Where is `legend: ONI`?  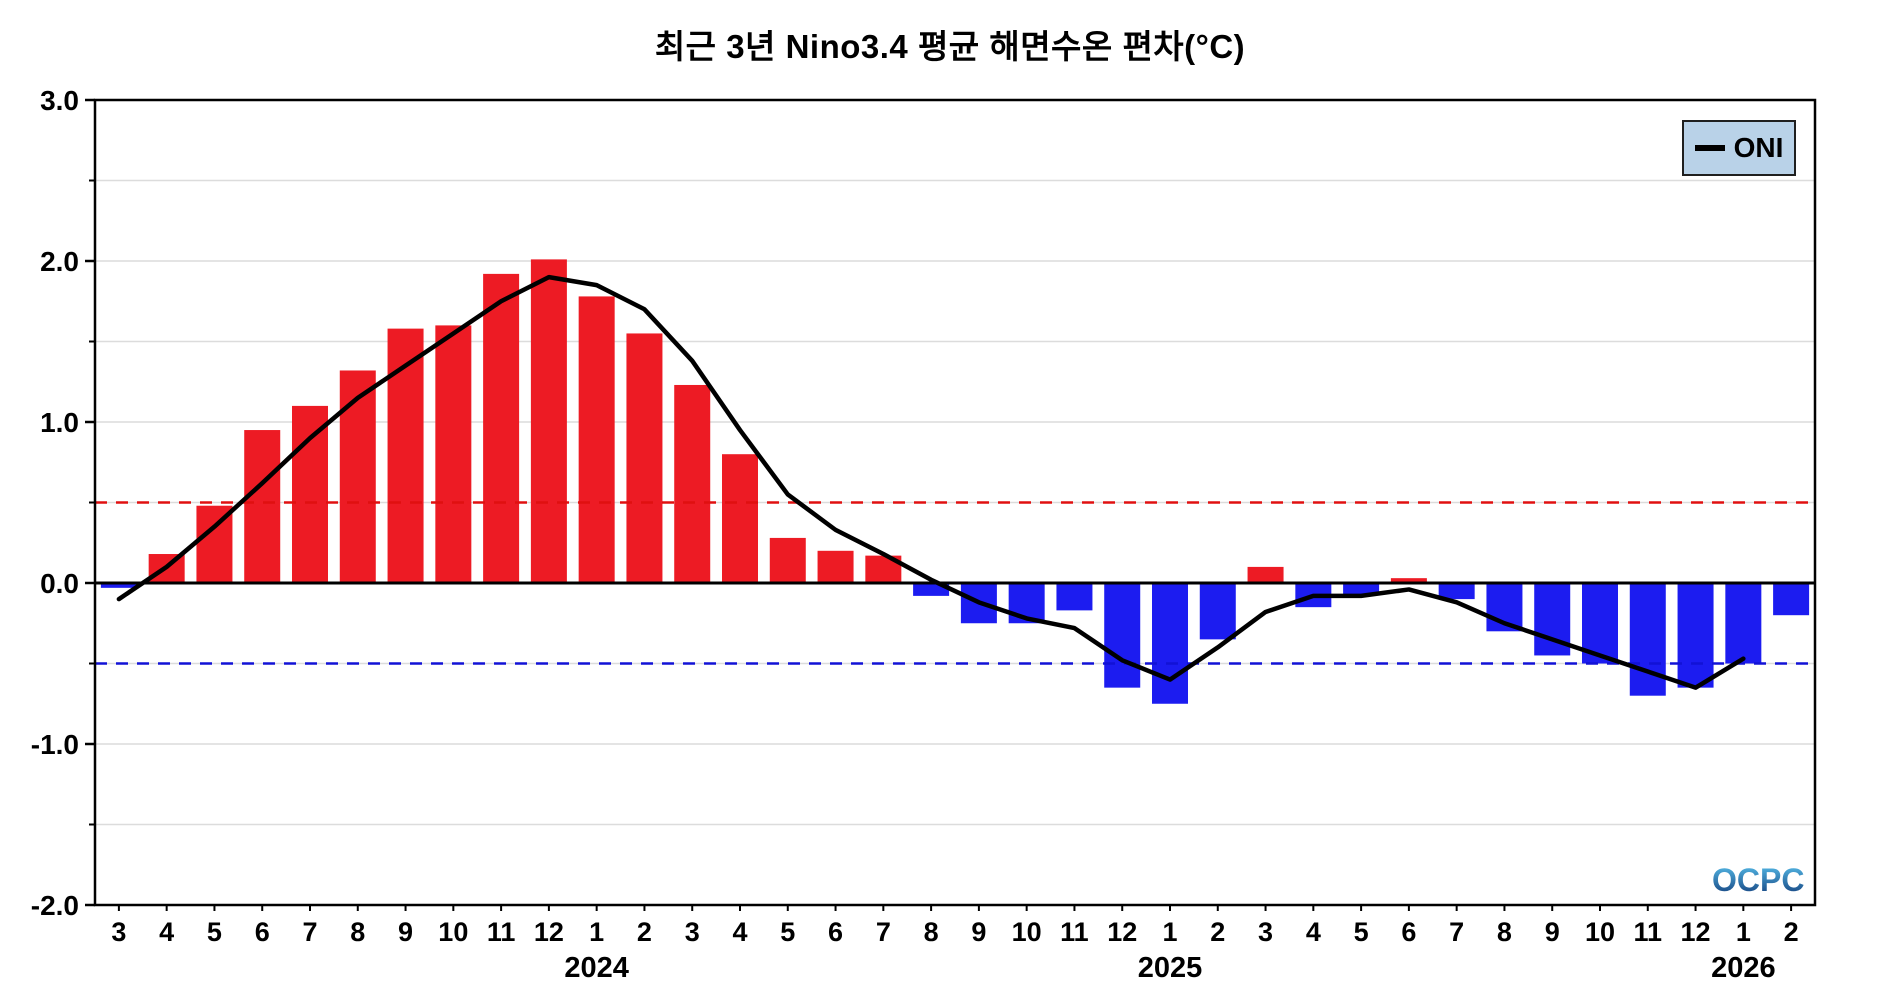 legend: ONI is located at coordinates (1739, 148).